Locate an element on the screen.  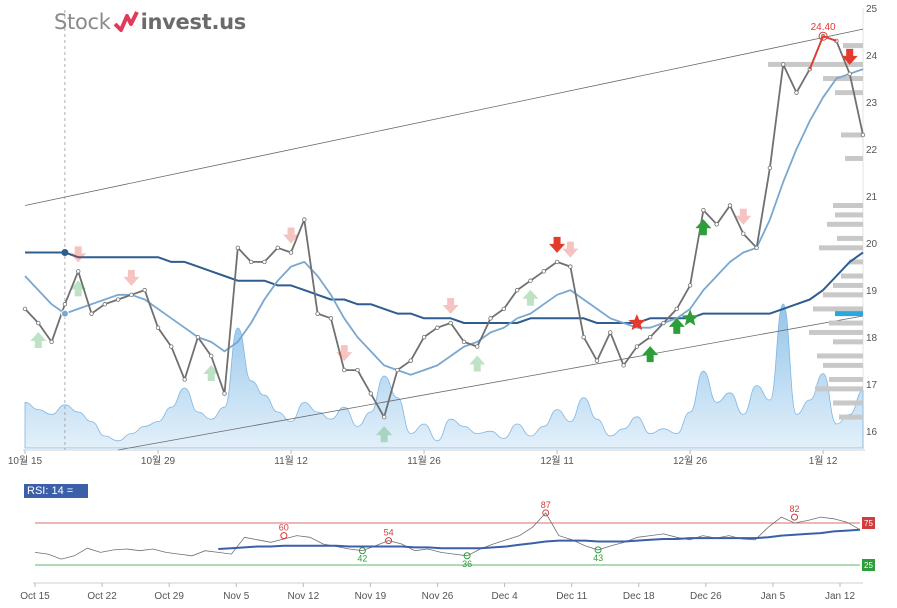
x-tick-label: 12월 11 is located at coordinates (557, 461).